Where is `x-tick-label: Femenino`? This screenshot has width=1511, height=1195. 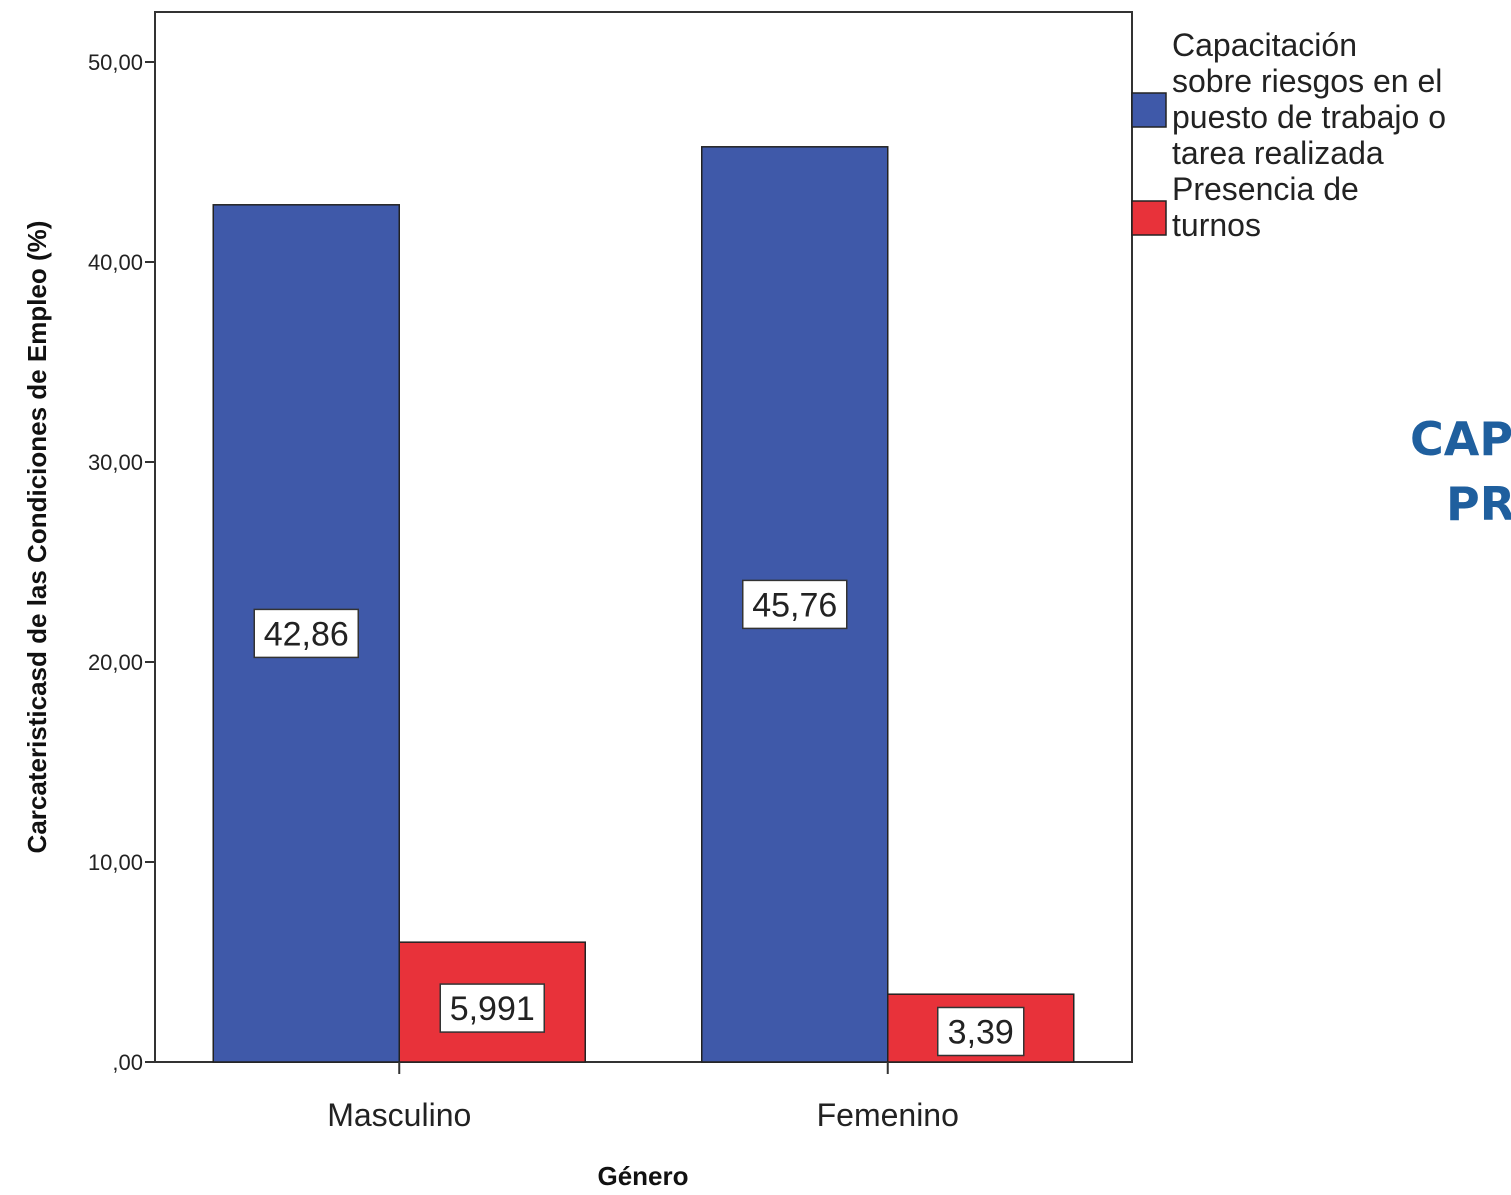 x-tick-label: Femenino is located at coordinates (888, 1115).